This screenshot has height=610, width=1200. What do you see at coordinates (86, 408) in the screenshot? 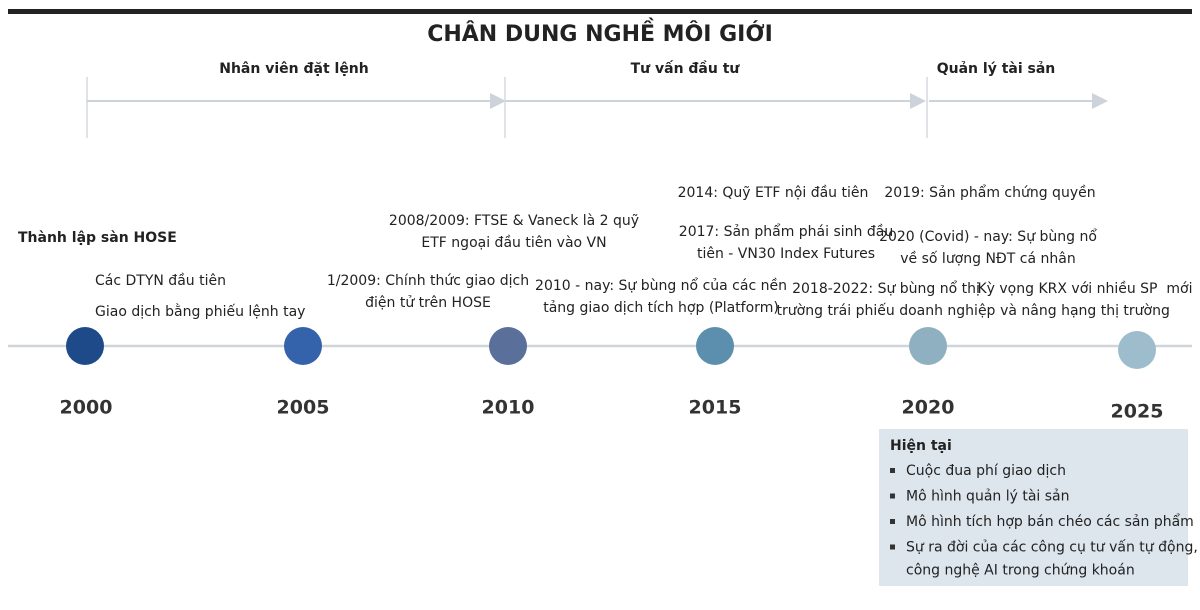
I see `year-label: 2000` at bounding box center [86, 408].